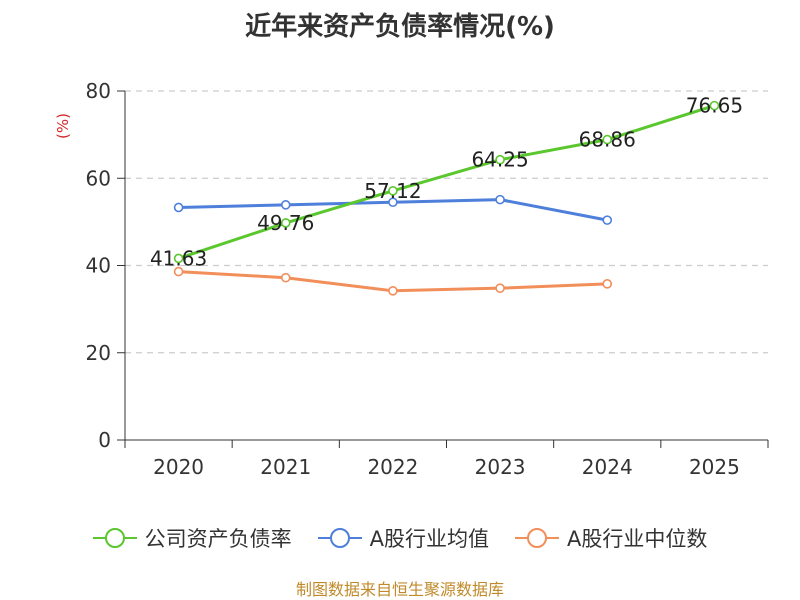 This screenshot has height=600, width=800. Describe the element at coordinates (63, 126) in the screenshot. I see `y-axis-unit-label: (%)` at that location.